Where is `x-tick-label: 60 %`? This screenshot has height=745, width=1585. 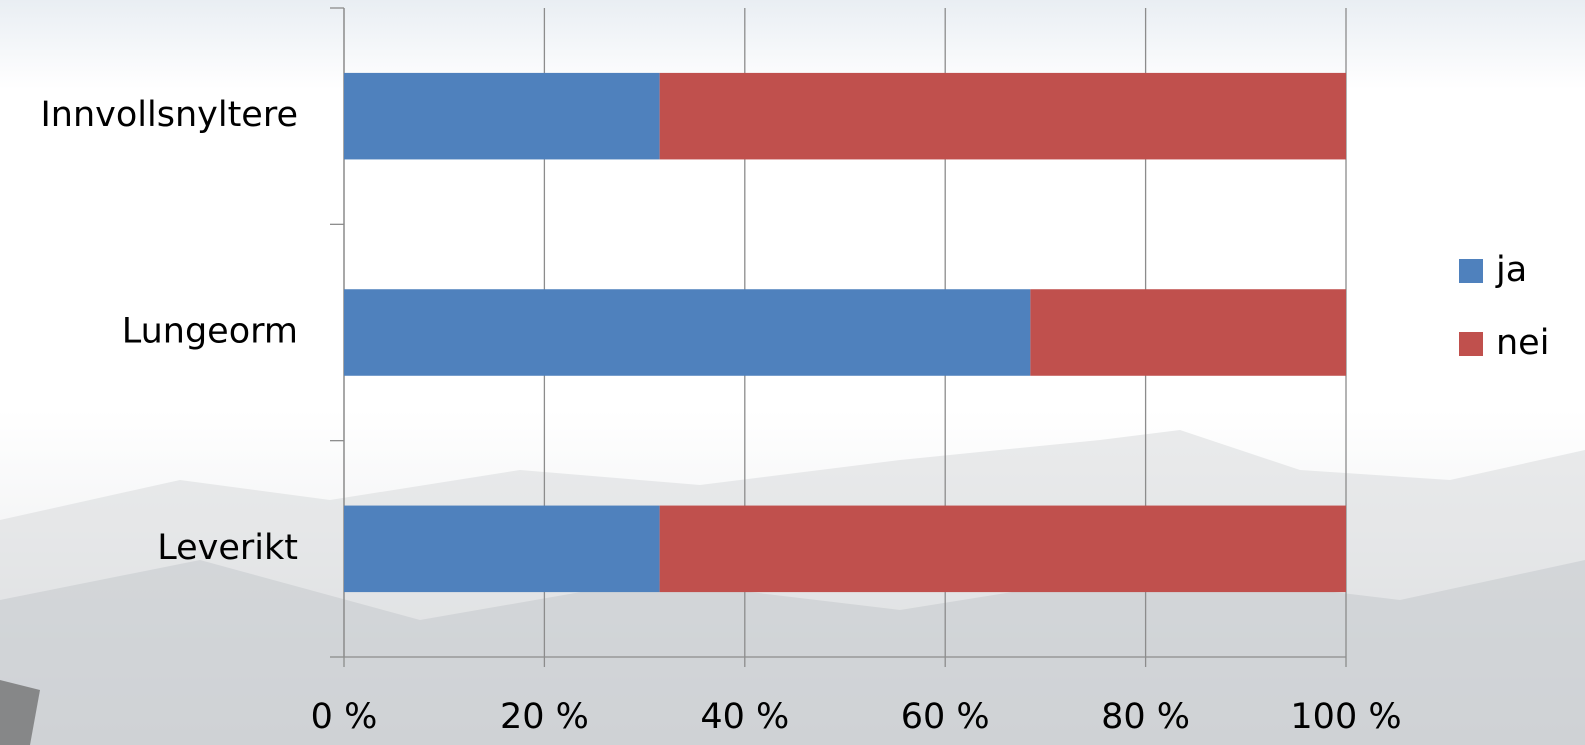
x-tick-label: 60 % is located at coordinates (945, 717).